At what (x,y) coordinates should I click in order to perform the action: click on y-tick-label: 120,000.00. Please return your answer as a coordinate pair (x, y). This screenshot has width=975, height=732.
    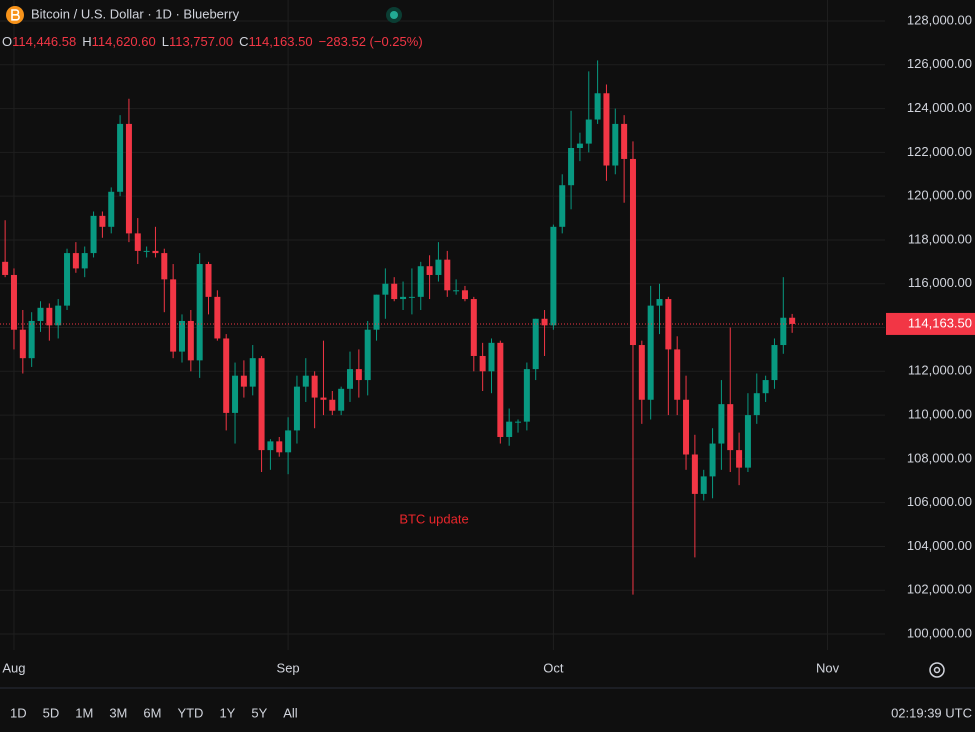
    Looking at the image, I should click on (939, 195).